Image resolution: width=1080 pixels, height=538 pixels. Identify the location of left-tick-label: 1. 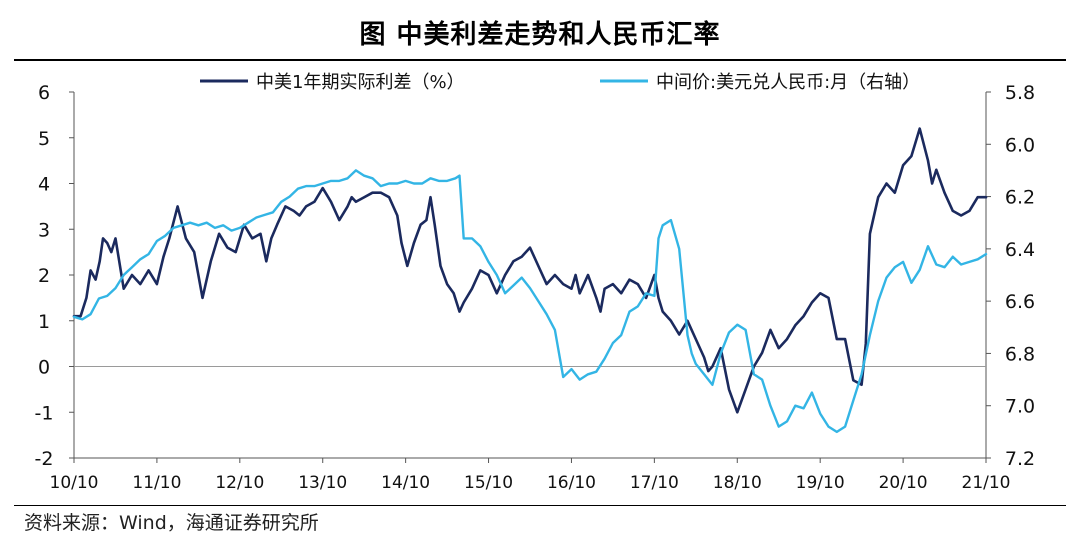
(44, 322).